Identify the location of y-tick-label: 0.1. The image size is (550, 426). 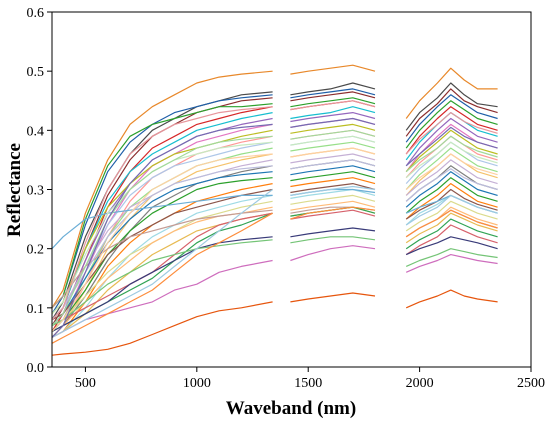
(36, 309).